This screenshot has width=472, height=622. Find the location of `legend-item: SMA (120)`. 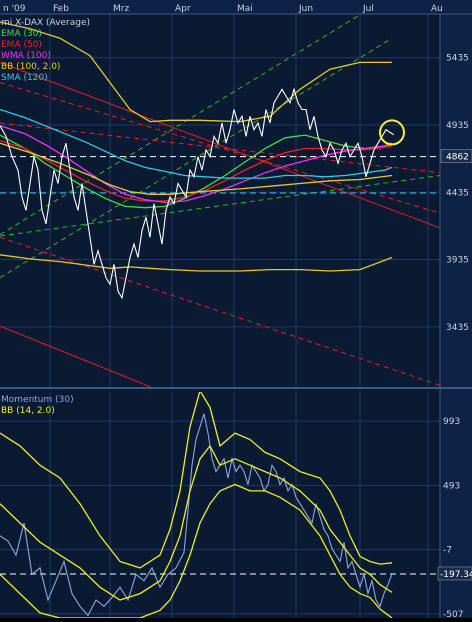

legend-item: SMA (120) is located at coordinates (24, 78).